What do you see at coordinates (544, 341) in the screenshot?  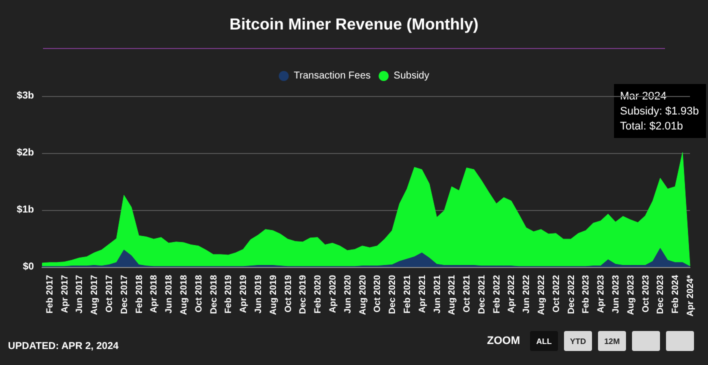 I see `text: ALL` at bounding box center [544, 341].